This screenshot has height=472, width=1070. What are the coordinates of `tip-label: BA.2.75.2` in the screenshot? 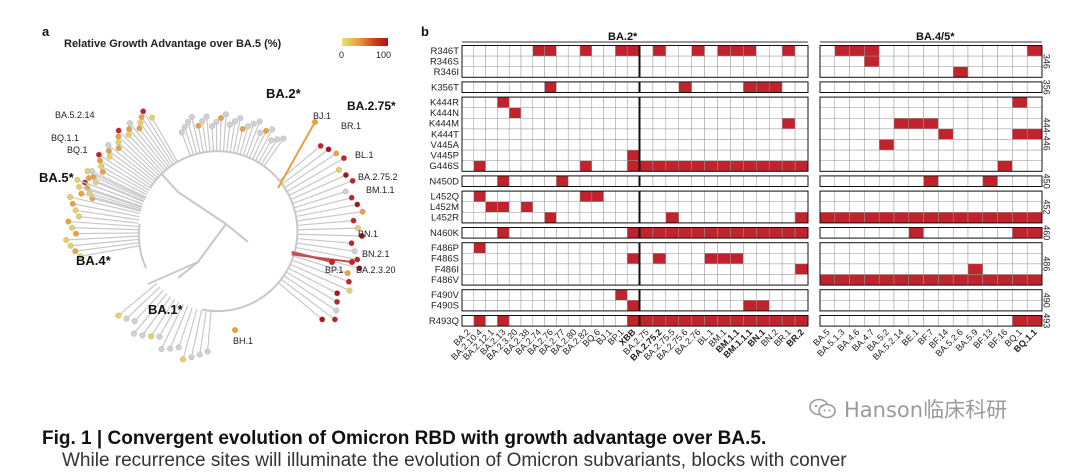 It's located at (378, 177).